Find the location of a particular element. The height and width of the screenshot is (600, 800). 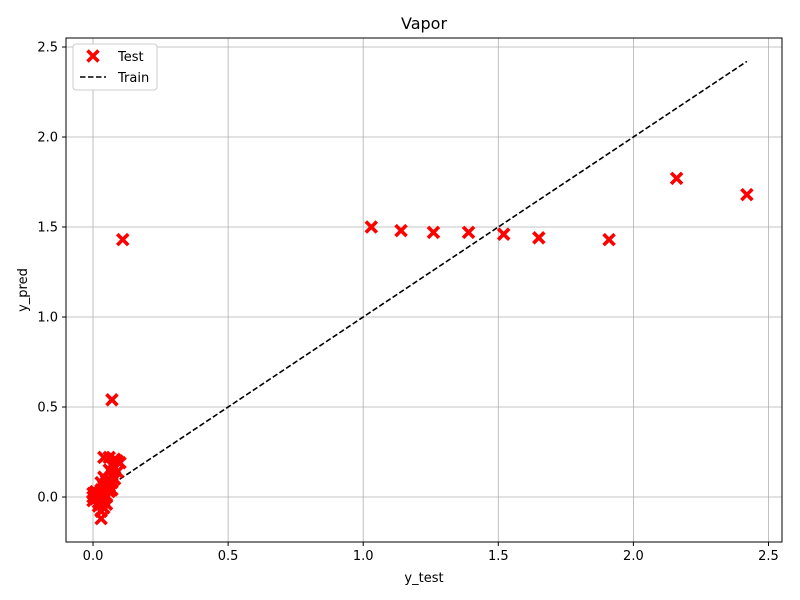

x-tick-label: 0.5 is located at coordinates (228, 556).